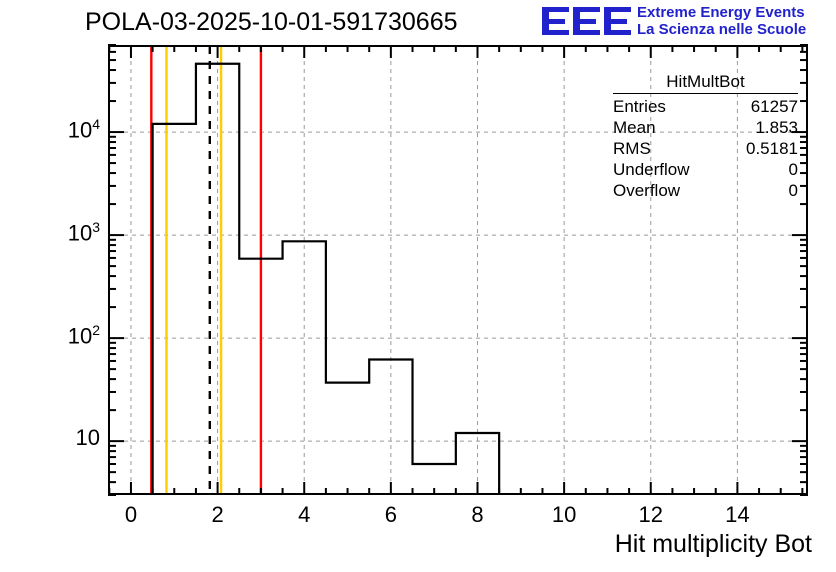 The height and width of the screenshot is (572, 836). What do you see at coordinates (705, 190) in the screenshot?
I see `stats-row: Overflow 0` at bounding box center [705, 190].